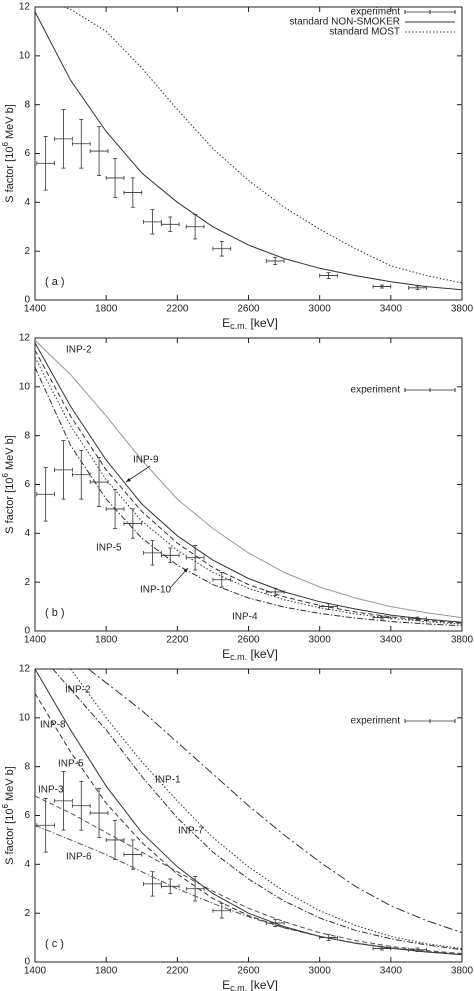 The height and width of the screenshot is (991, 474). What do you see at coordinates (138, 474) in the screenshot?
I see `label-arrow` at bounding box center [138, 474].